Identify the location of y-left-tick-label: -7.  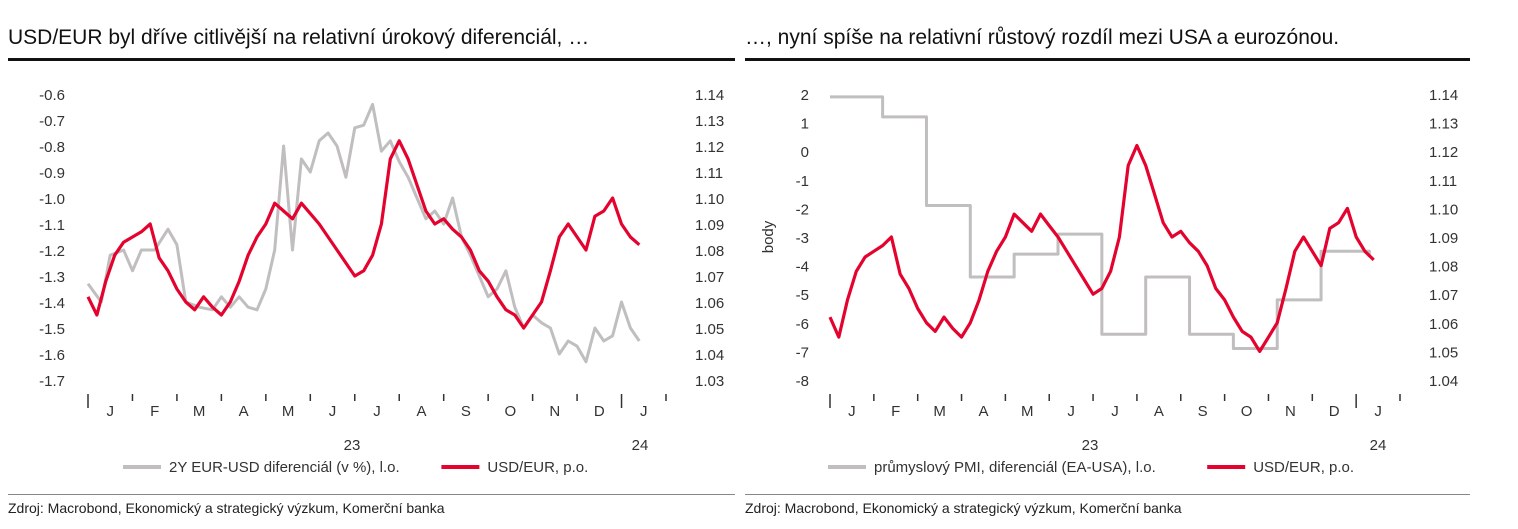
(802, 352).